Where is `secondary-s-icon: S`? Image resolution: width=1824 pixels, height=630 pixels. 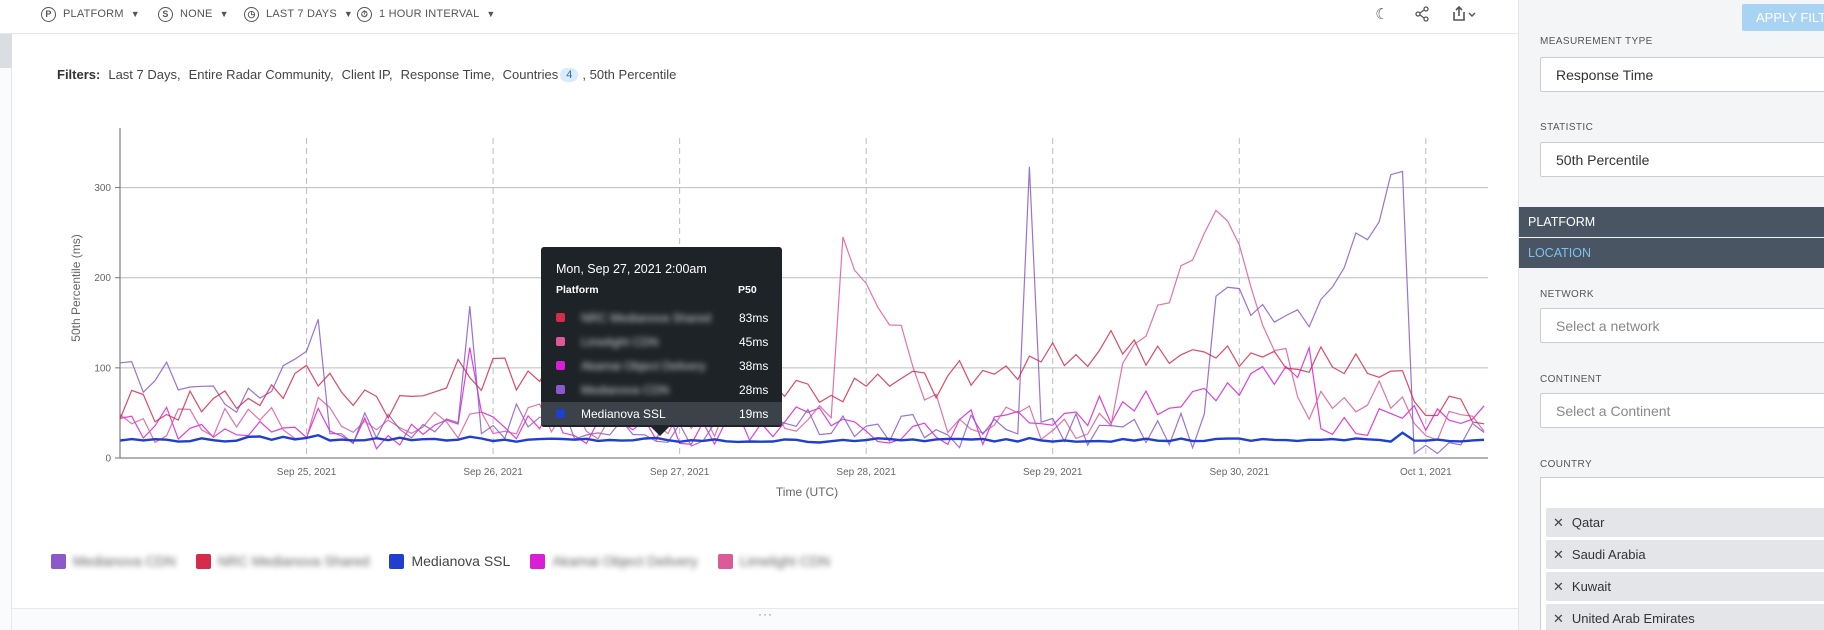
secondary-s-icon: S is located at coordinates (165, 14).